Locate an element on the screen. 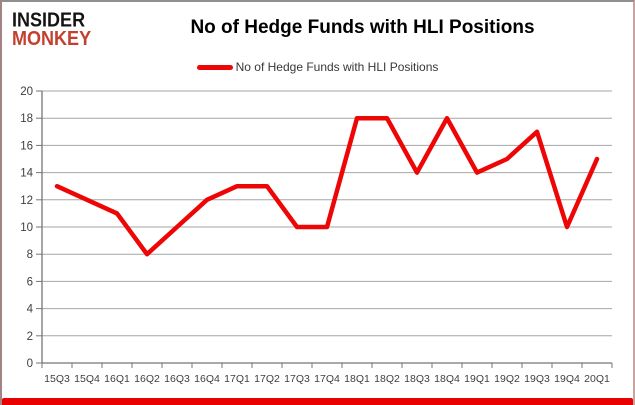 The image size is (635, 405). x-axis-label: 18Q2 is located at coordinates (387, 379).